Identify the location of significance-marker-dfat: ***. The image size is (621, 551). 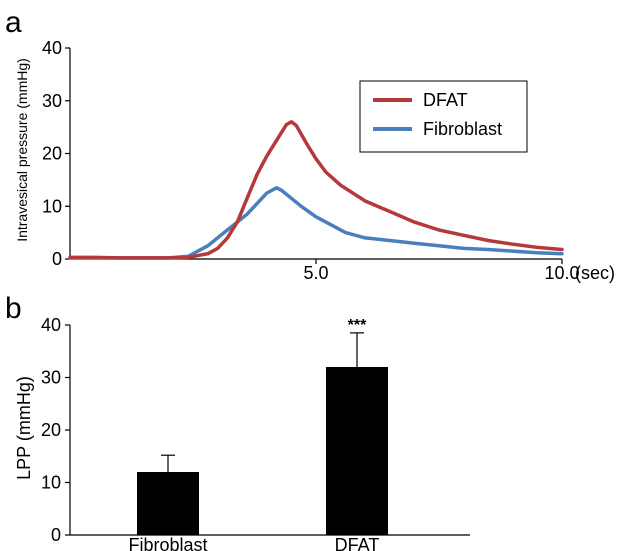
(357, 325).